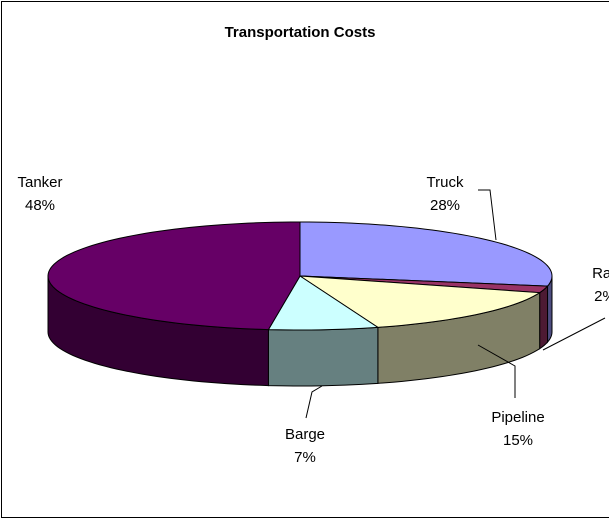 This screenshot has width=609, height=520. I want to click on slice-value-label: 15%, so click(518, 440).